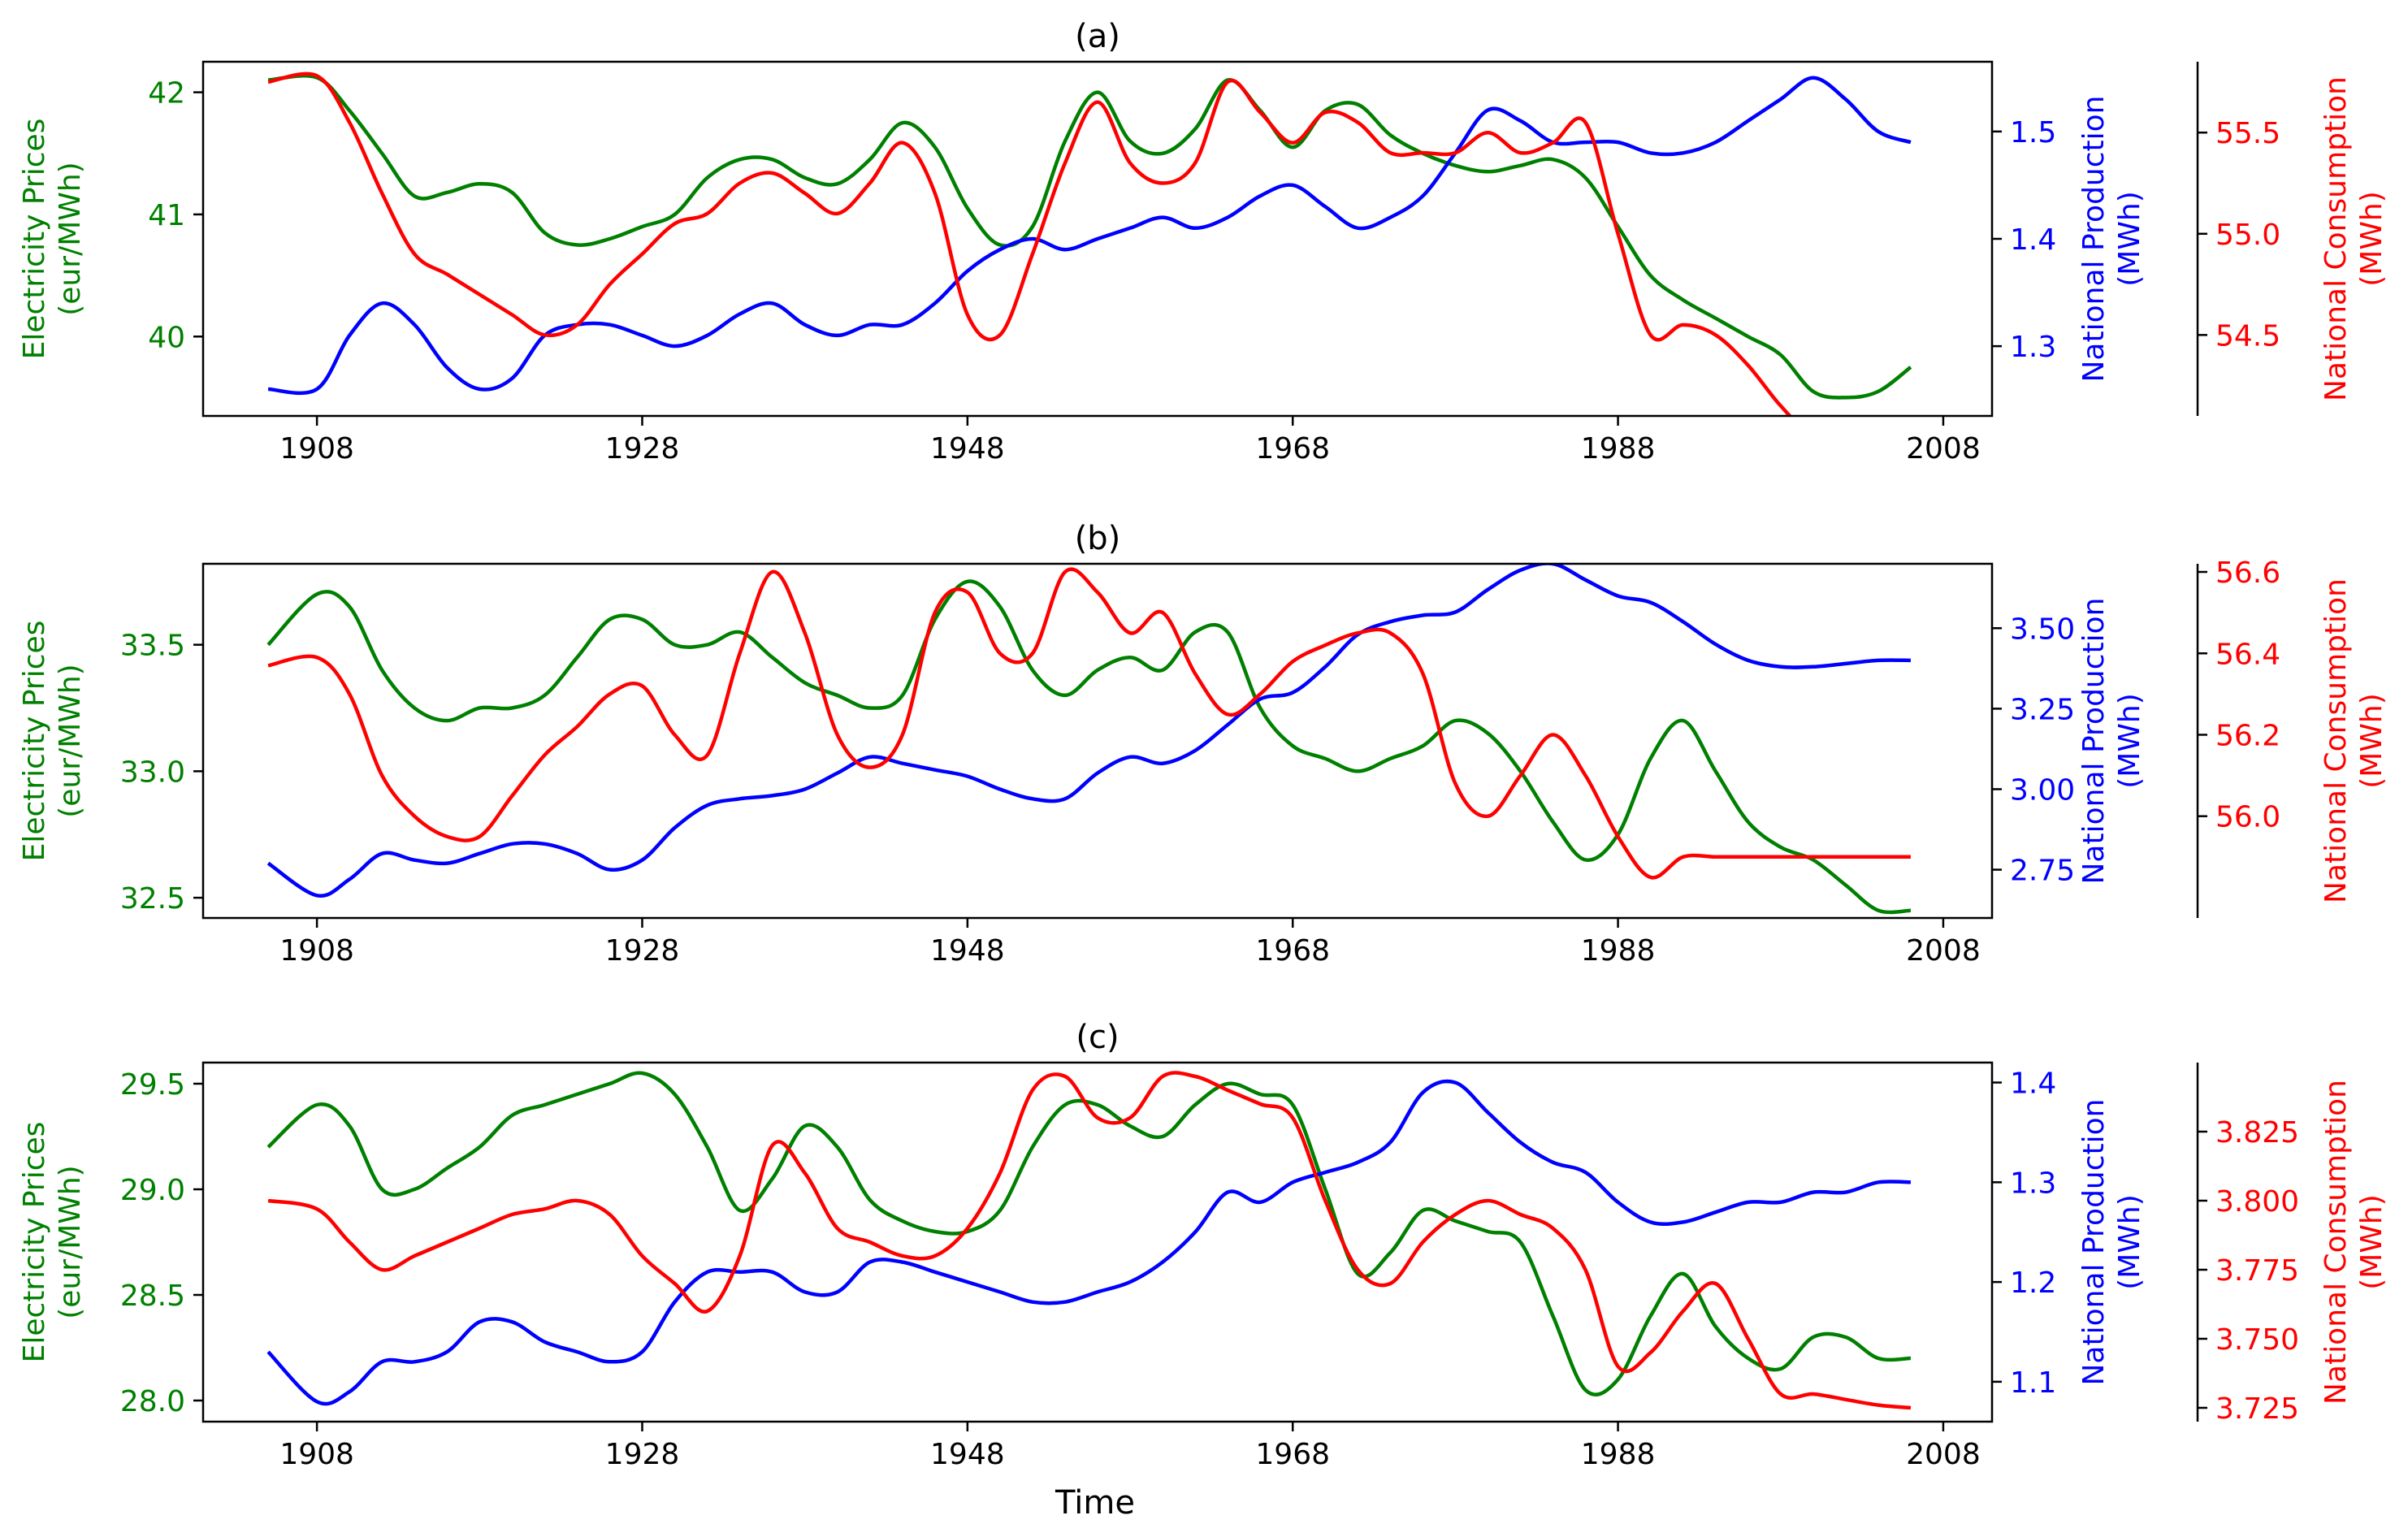  I want to click on y-left-tick-label: 29.5, so click(152, 1085).